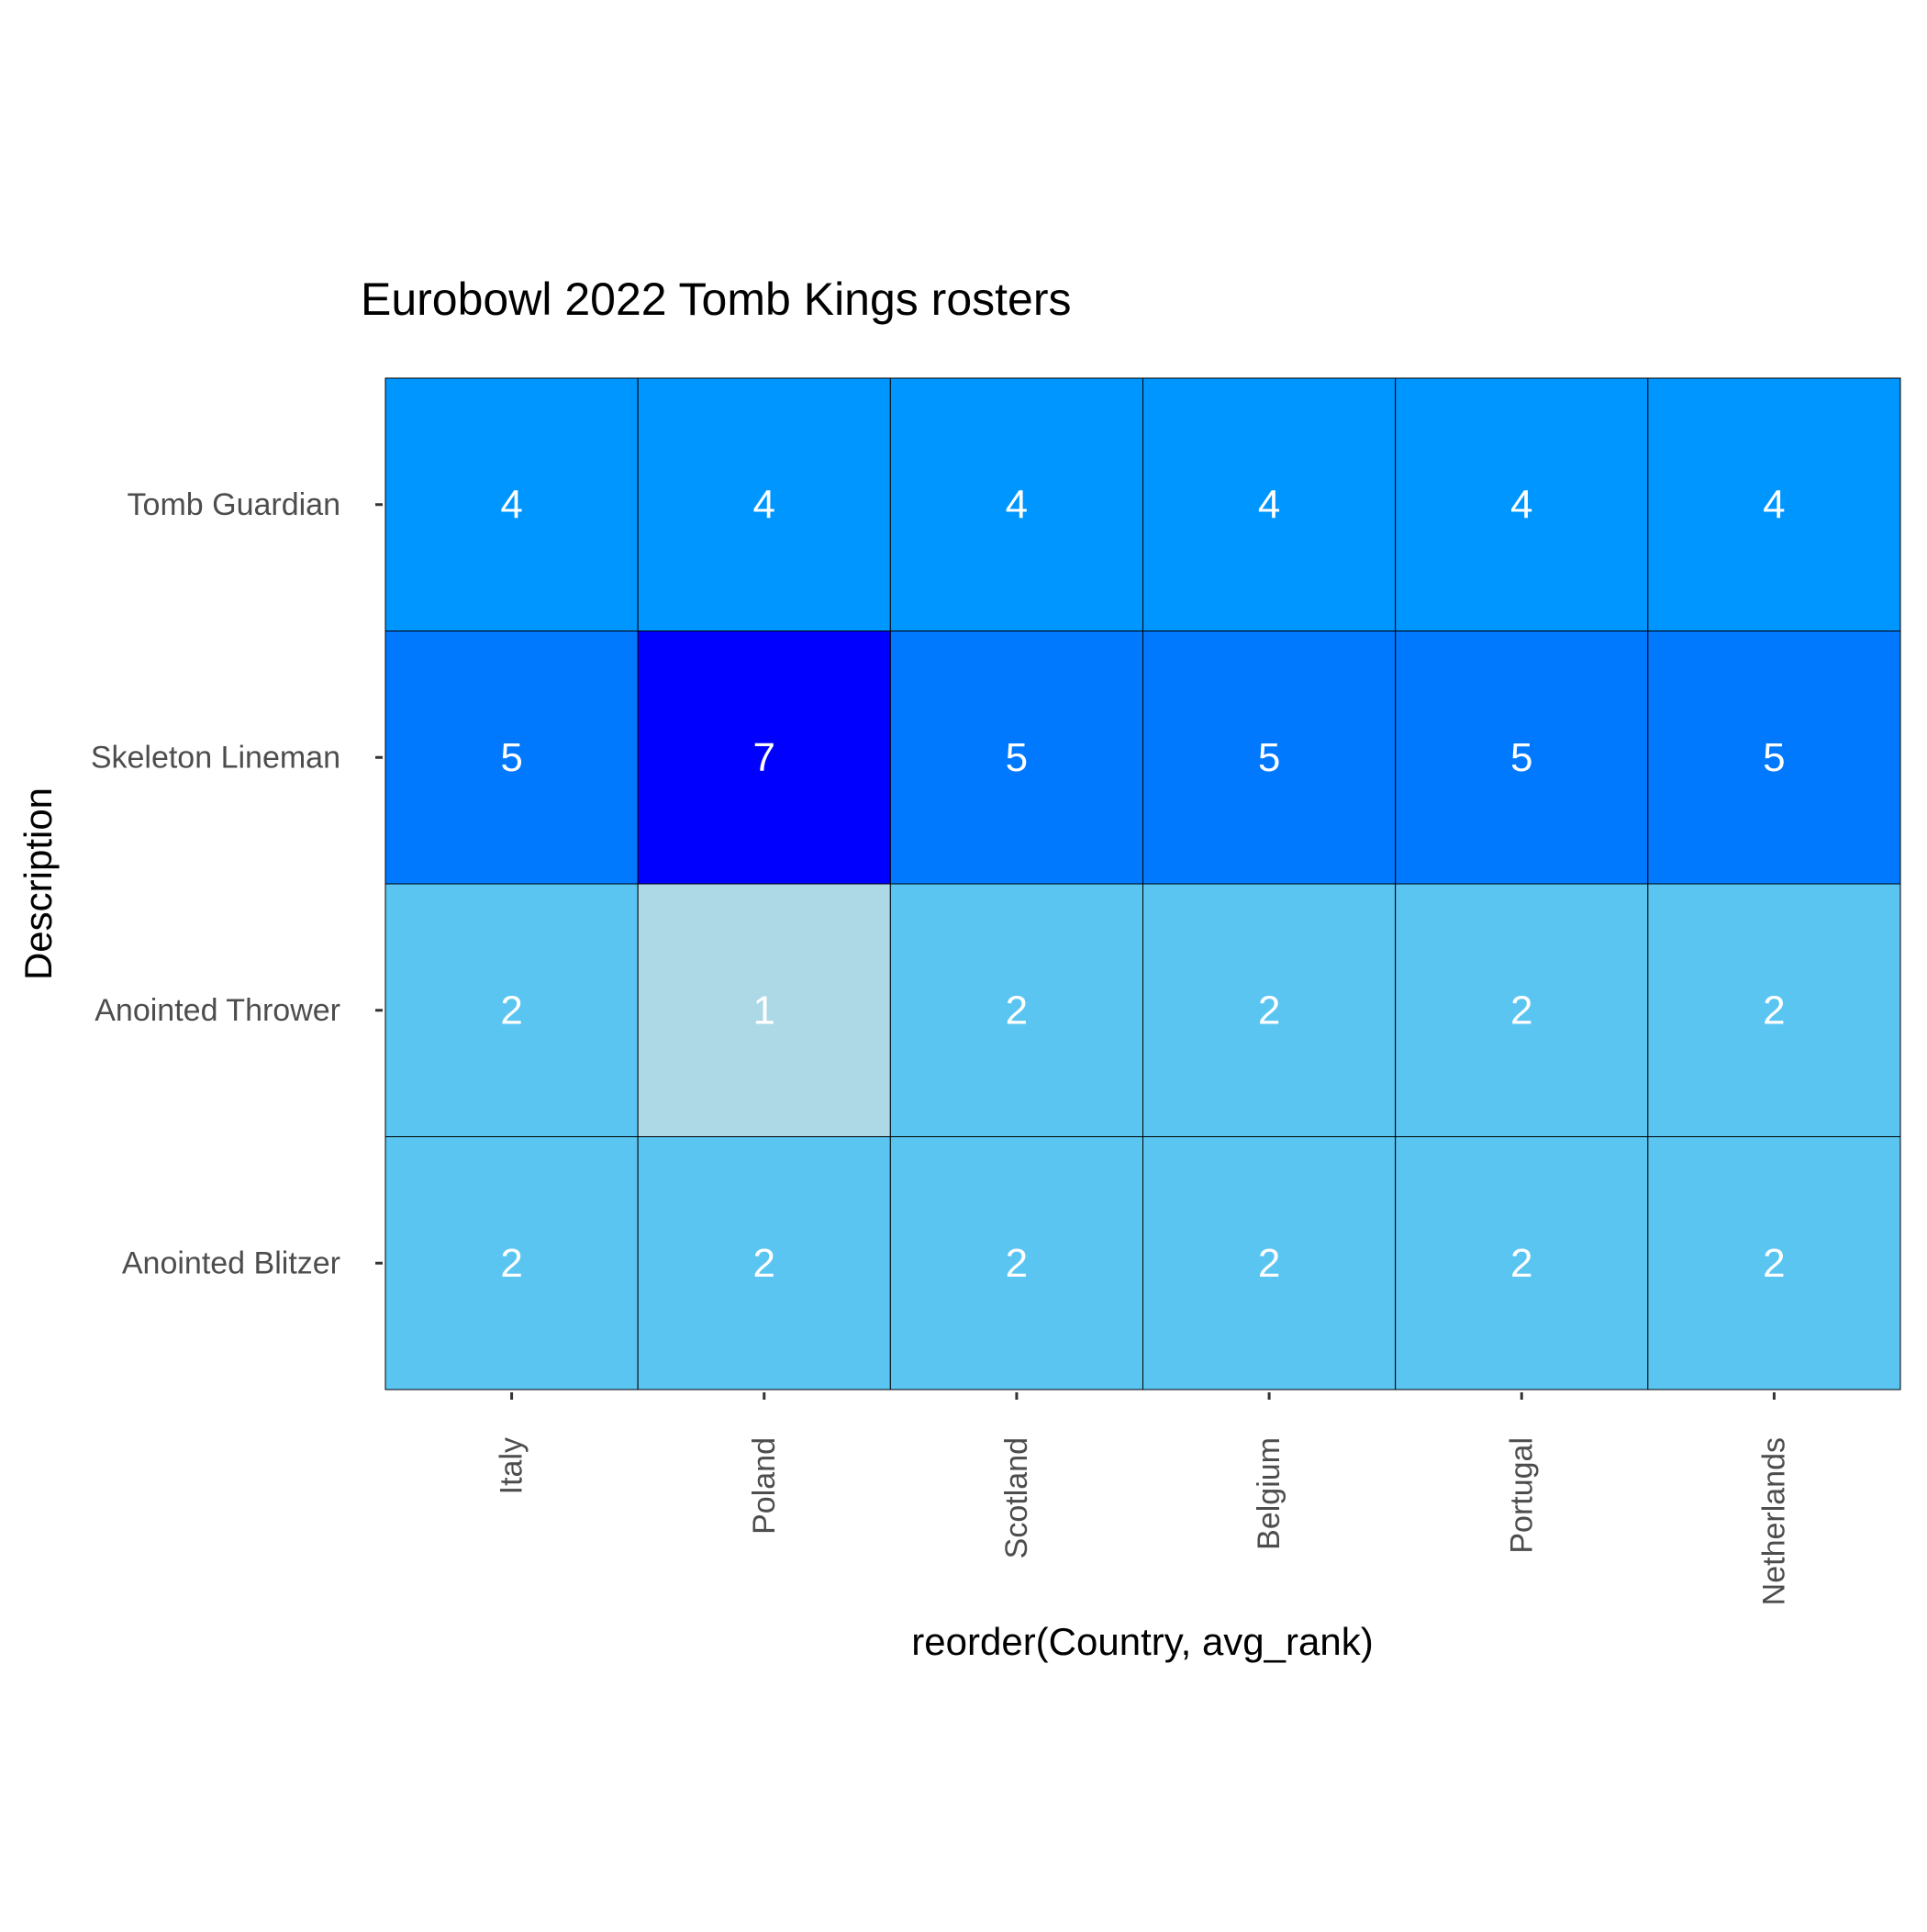 Image resolution: width=1927 pixels, height=1932 pixels. What do you see at coordinates (1773, 1521) in the screenshot?
I see `x-tick-label: Netherlands` at bounding box center [1773, 1521].